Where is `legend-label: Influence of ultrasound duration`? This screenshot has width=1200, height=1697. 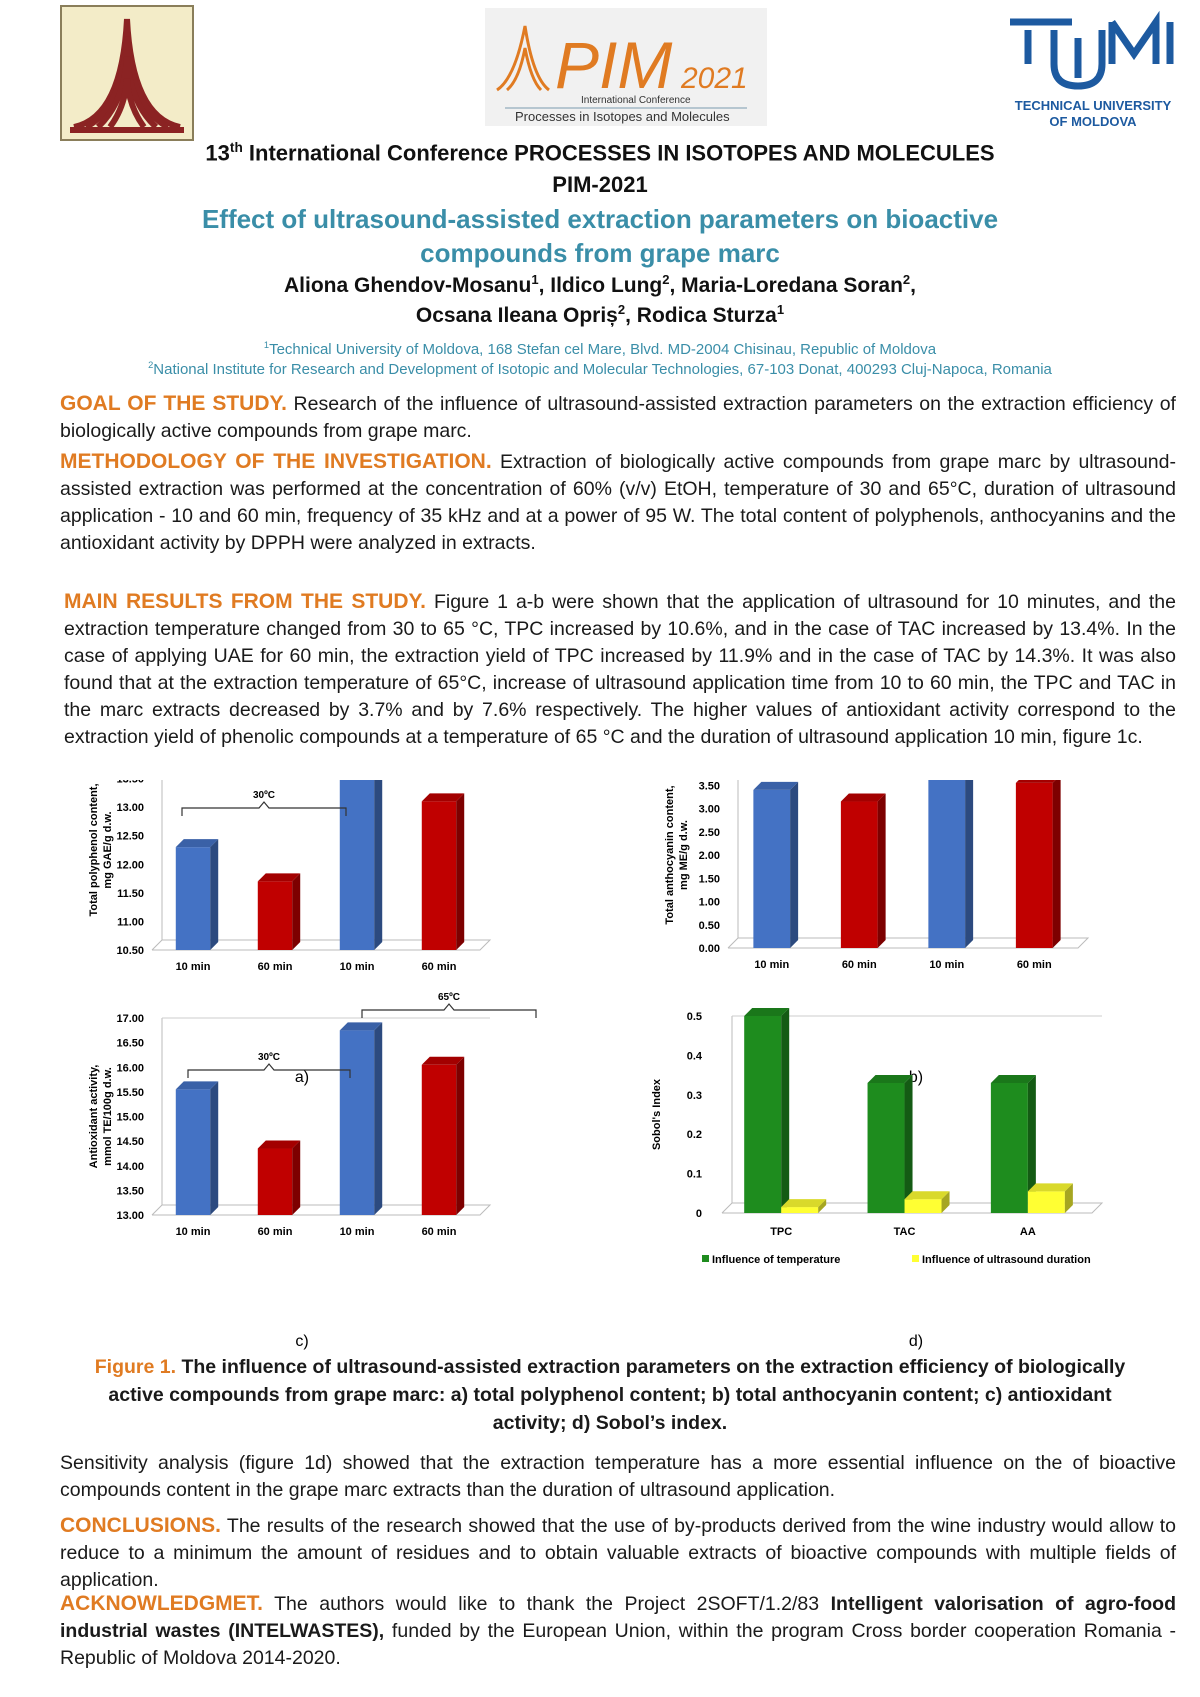
legend-label: Influence of ultrasound duration is located at coordinates (1006, 1260).